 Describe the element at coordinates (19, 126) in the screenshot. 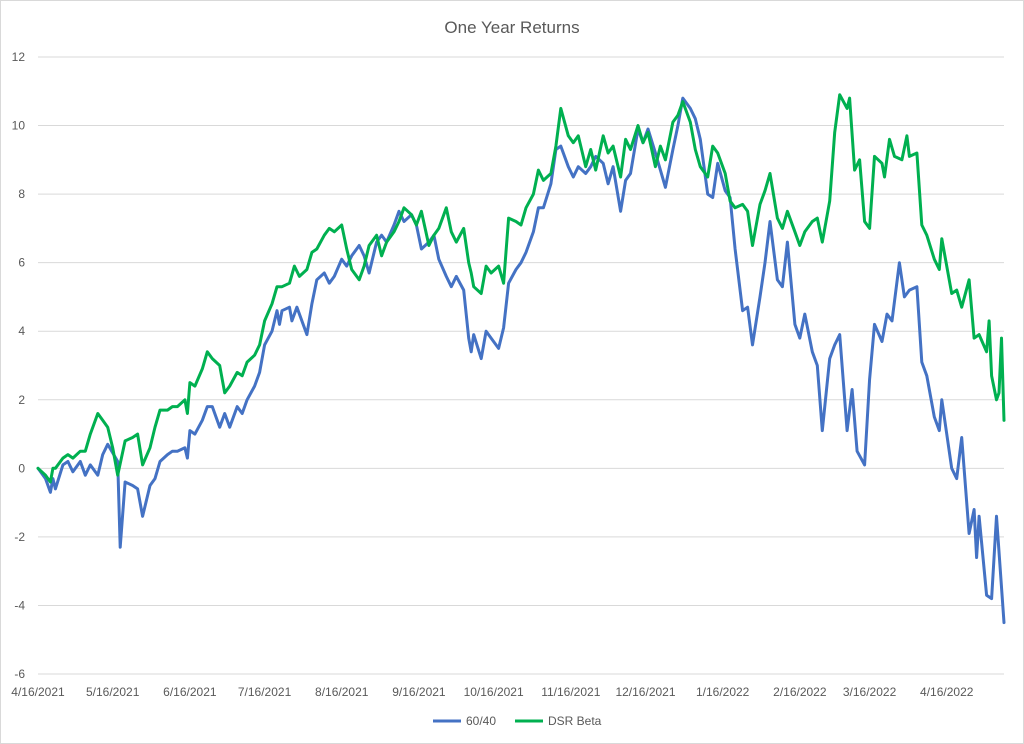

I see `y-tick-label: 10` at that location.